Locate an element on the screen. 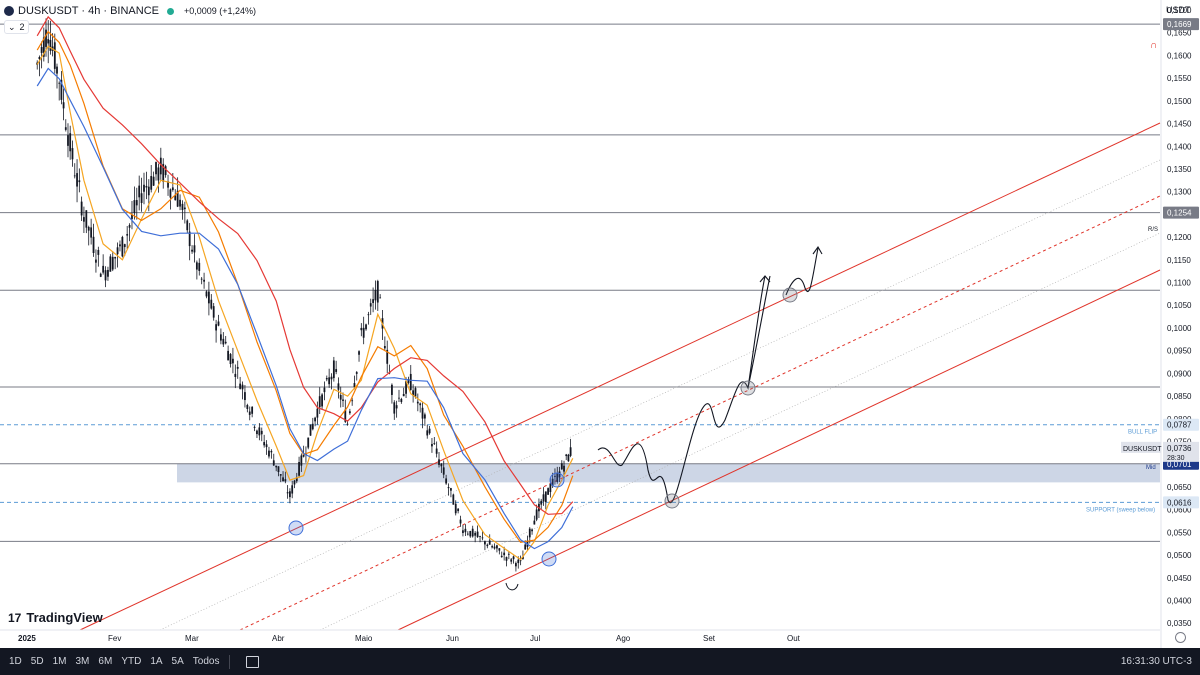  range-5d: 5D is located at coordinates (37, 661).